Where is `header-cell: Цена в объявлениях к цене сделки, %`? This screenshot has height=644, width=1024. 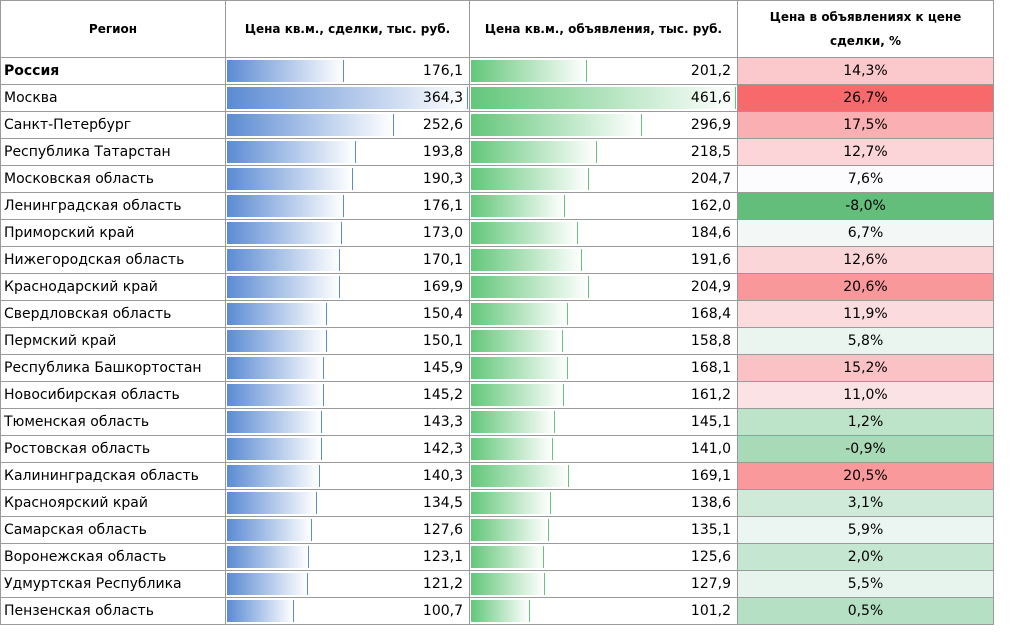 header-cell: Цена в объявлениях к цене сделки, % is located at coordinates (866, 29).